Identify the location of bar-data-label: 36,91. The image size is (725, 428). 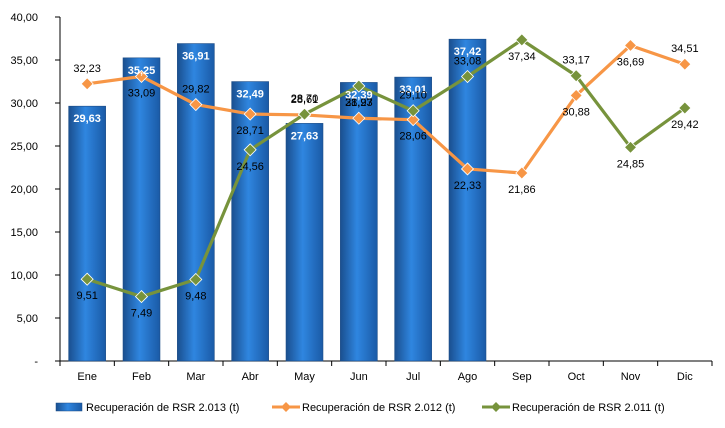
(196, 57).